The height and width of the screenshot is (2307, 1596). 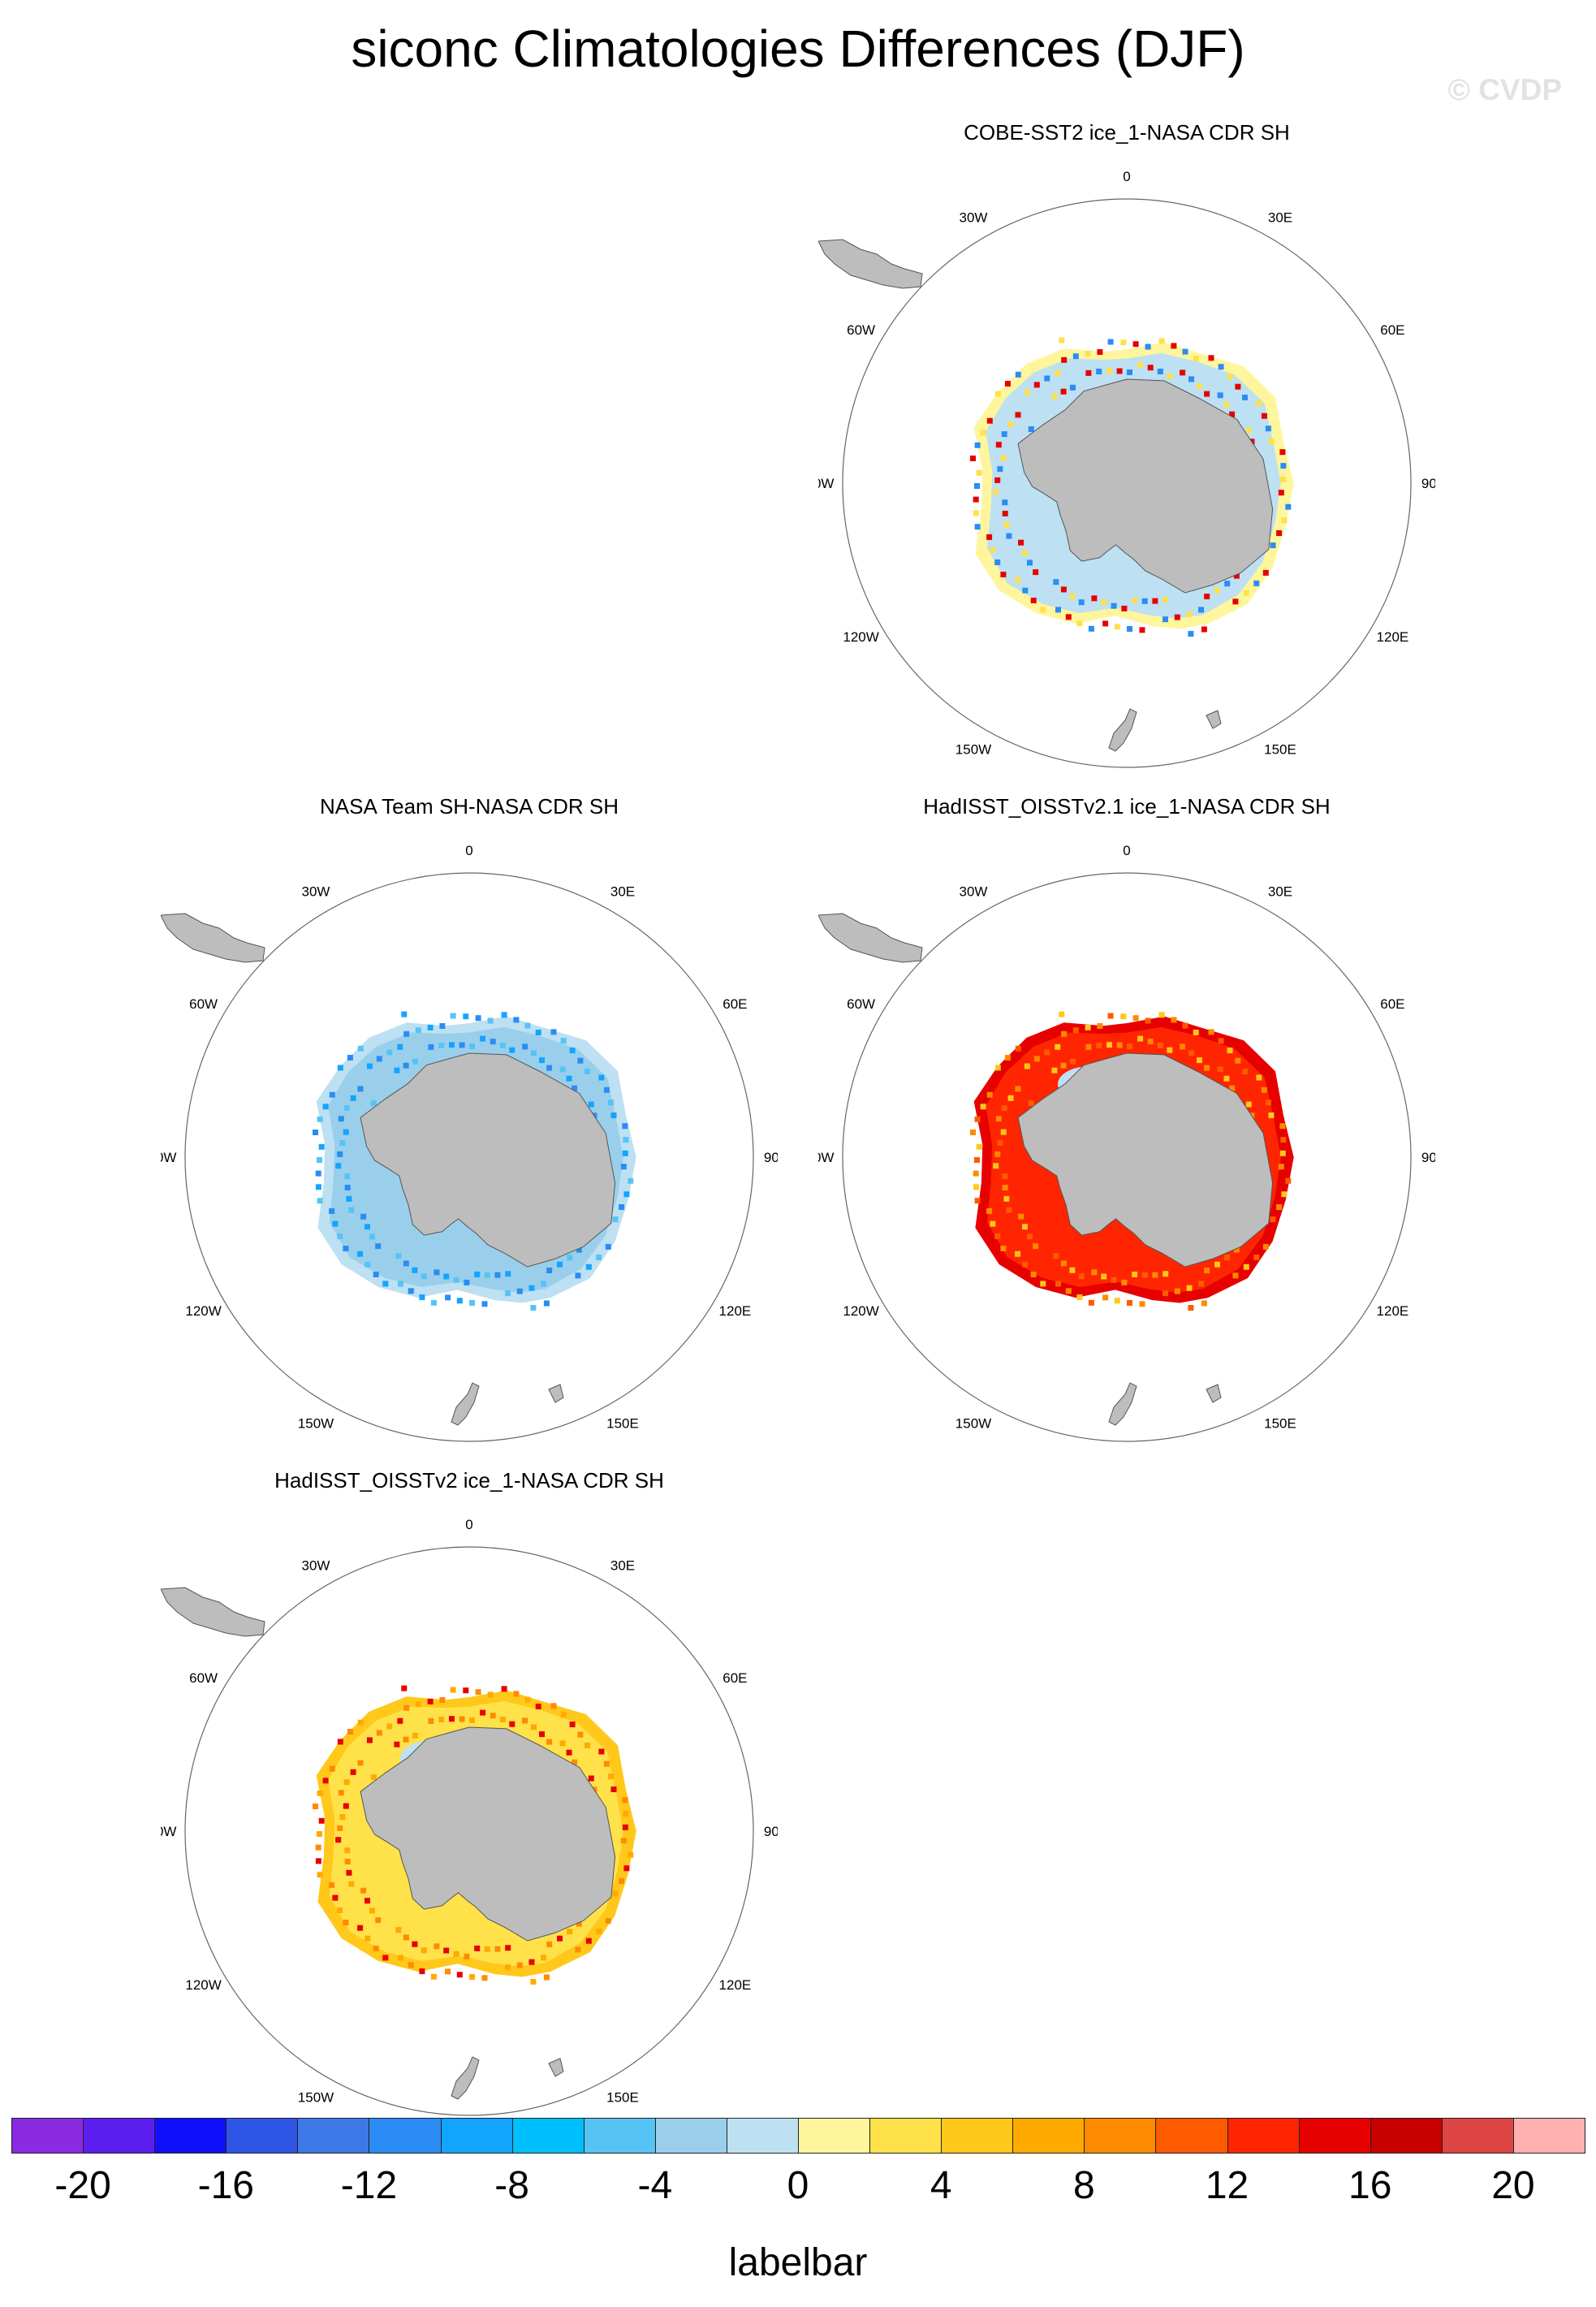 I want to click on polar-stereo-map: 030E60E90E120E150E180150W120W90W60W30W, so click(x=470, y=1824).